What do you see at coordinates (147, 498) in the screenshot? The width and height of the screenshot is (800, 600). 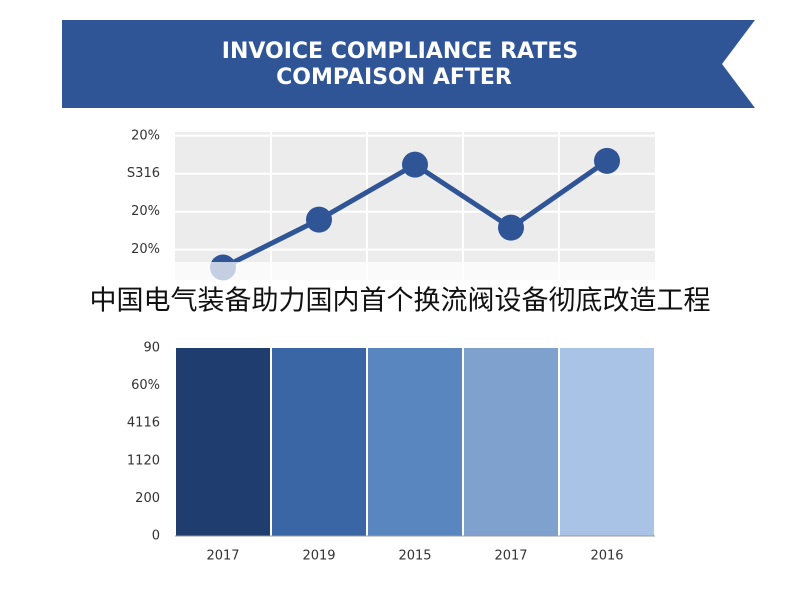 I see `y-tick-label: 200` at bounding box center [147, 498].